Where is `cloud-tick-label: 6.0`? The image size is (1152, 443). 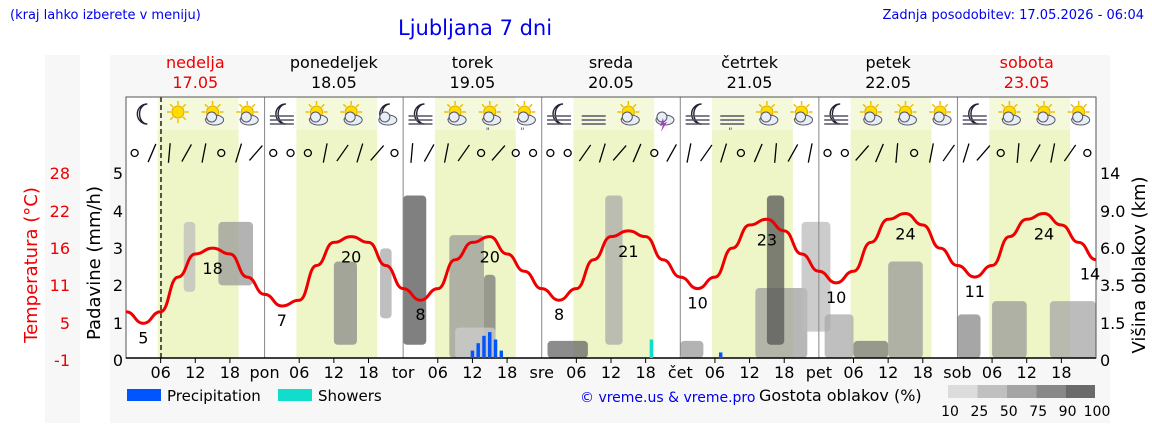
cloud-tick-label: 6.0 is located at coordinates (1112, 248).